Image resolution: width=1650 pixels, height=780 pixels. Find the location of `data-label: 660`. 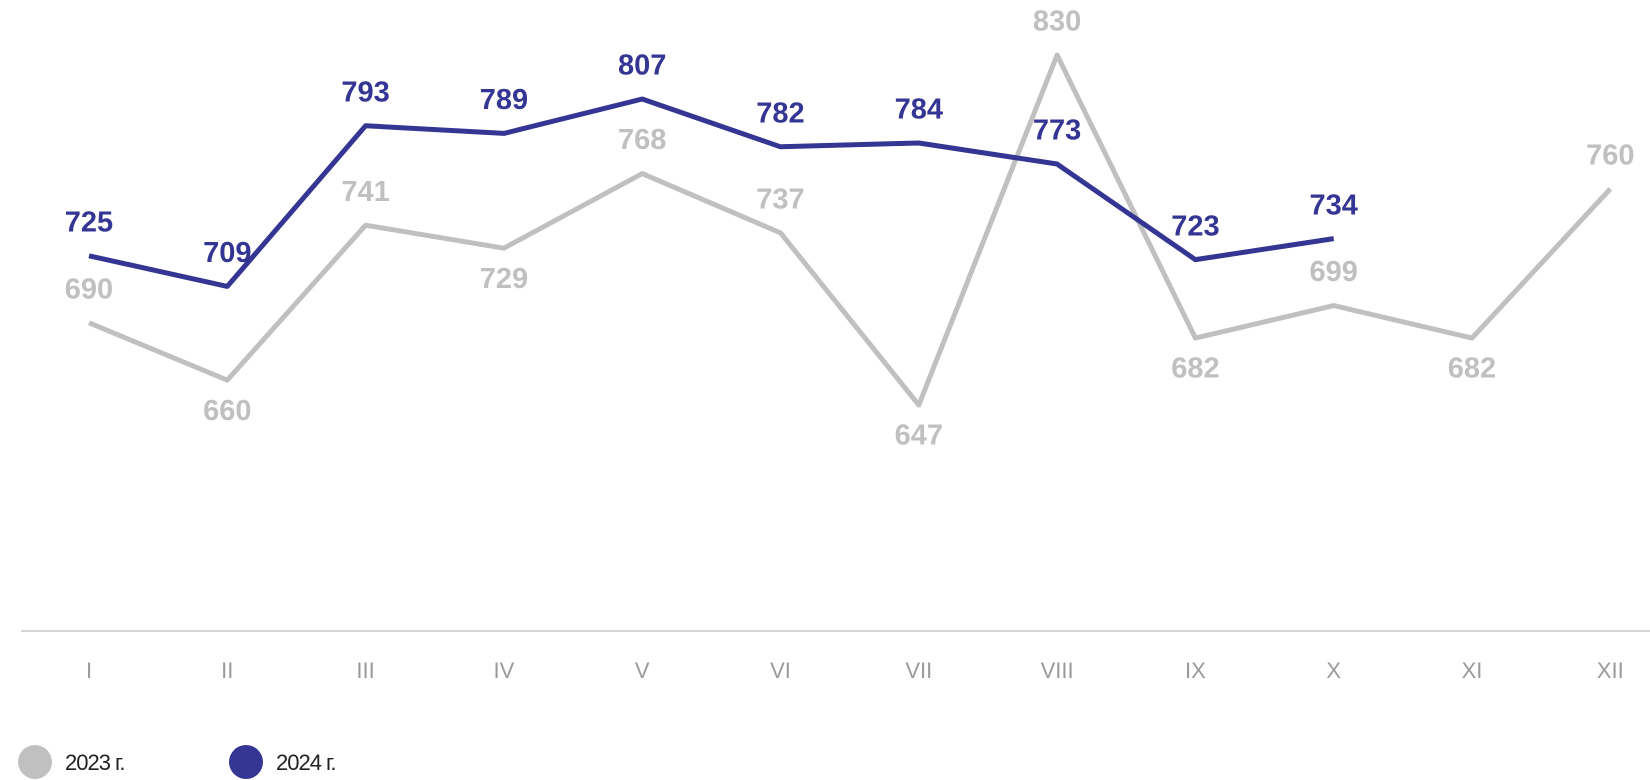

data-label: 660 is located at coordinates (227, 411).